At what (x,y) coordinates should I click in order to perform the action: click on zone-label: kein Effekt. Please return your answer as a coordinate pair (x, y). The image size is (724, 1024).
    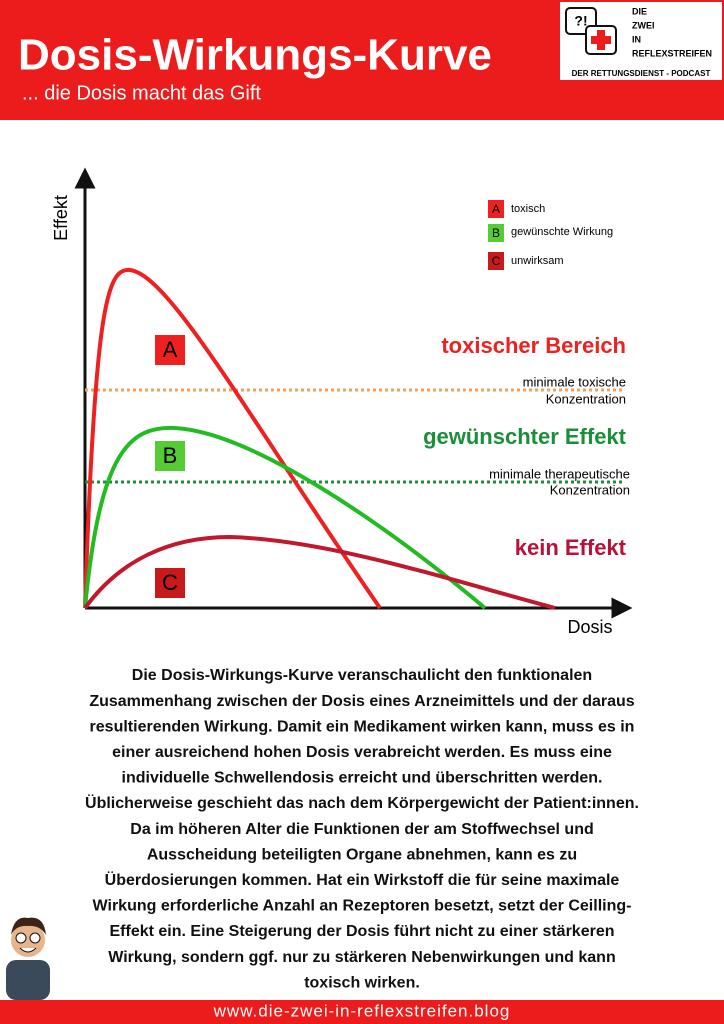
    Looking at the image, I should click on (571, 547).